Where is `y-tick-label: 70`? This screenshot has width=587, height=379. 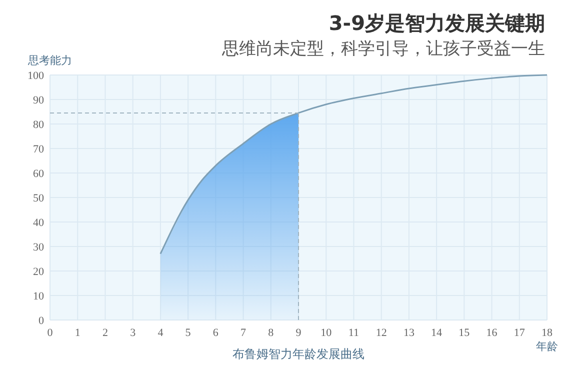
y-tick-label: 70 is located at coordinates (38, 149).